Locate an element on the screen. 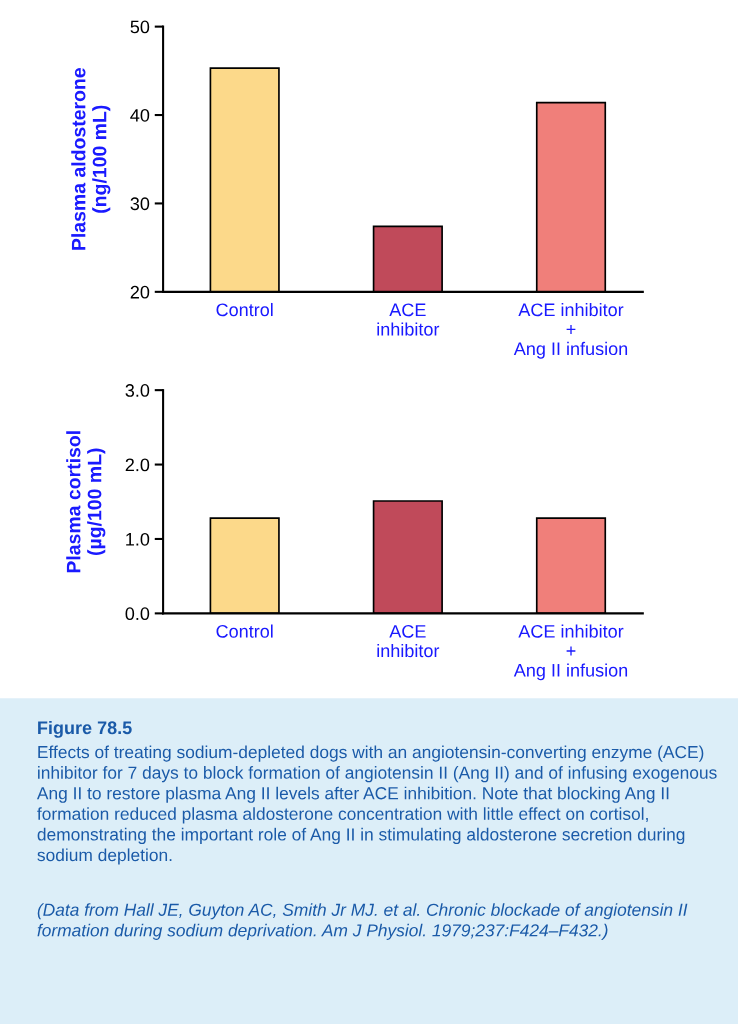  y-axis-title: Plasma cortisol (µg/100 mL) is located at coordinates (86, 502).